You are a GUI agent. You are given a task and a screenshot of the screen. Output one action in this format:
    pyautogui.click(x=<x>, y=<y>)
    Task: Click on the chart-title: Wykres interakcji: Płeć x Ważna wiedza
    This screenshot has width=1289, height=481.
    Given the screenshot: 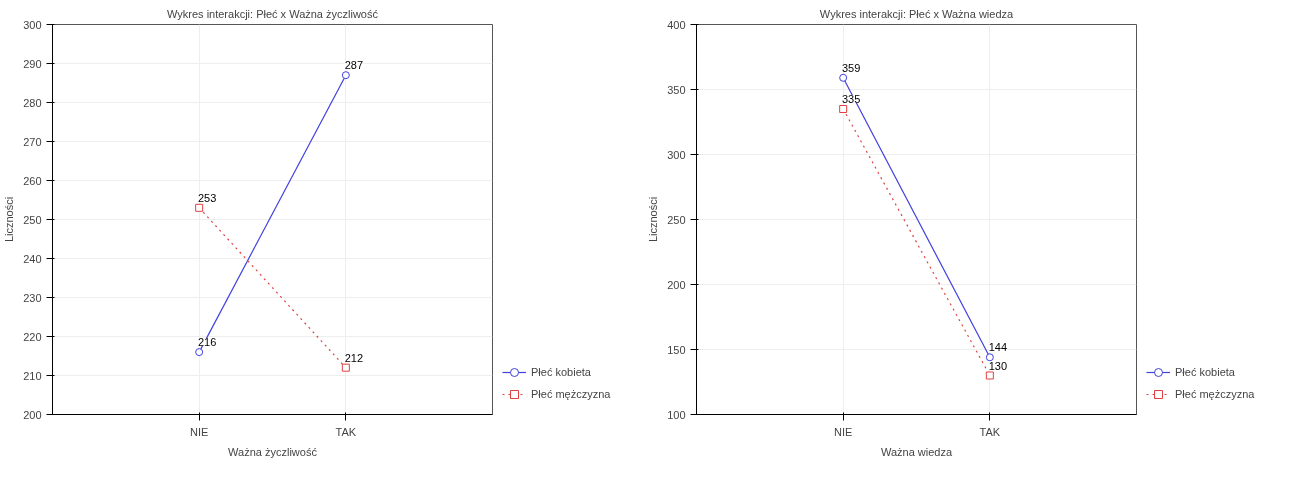 What is the action you would take?
    pyautogui.click(x=917, y=13)
    